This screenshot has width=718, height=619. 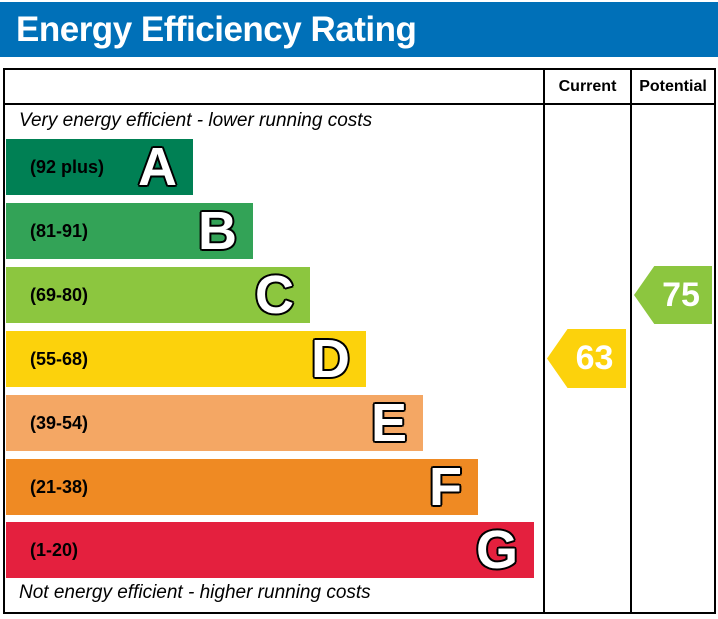 I want to click on band-b-range: (81-91), so click(x=59, y=230).